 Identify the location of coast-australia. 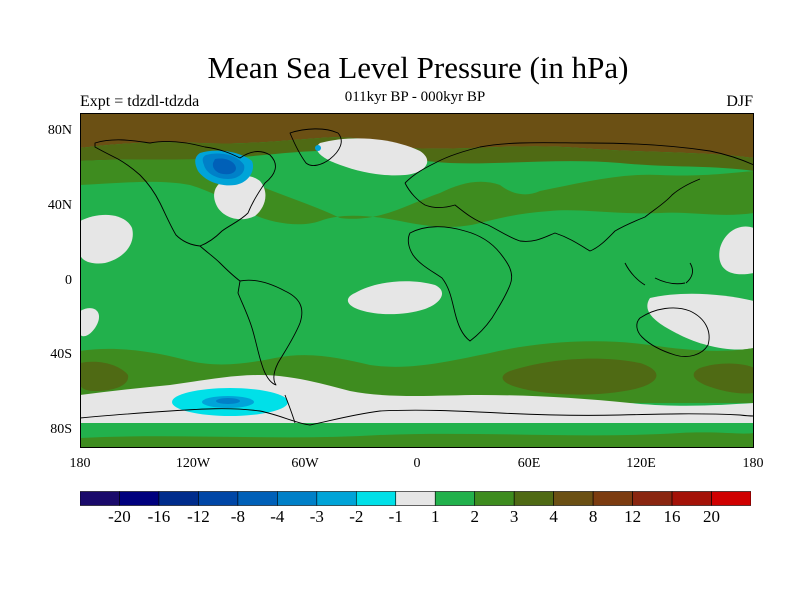
(673, 332).